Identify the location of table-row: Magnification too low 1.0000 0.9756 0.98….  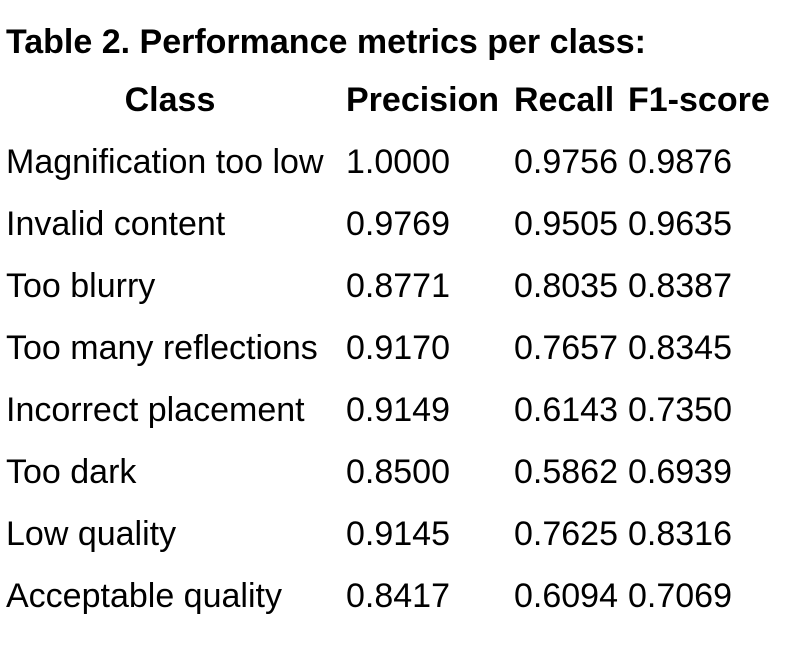
(402, 162).